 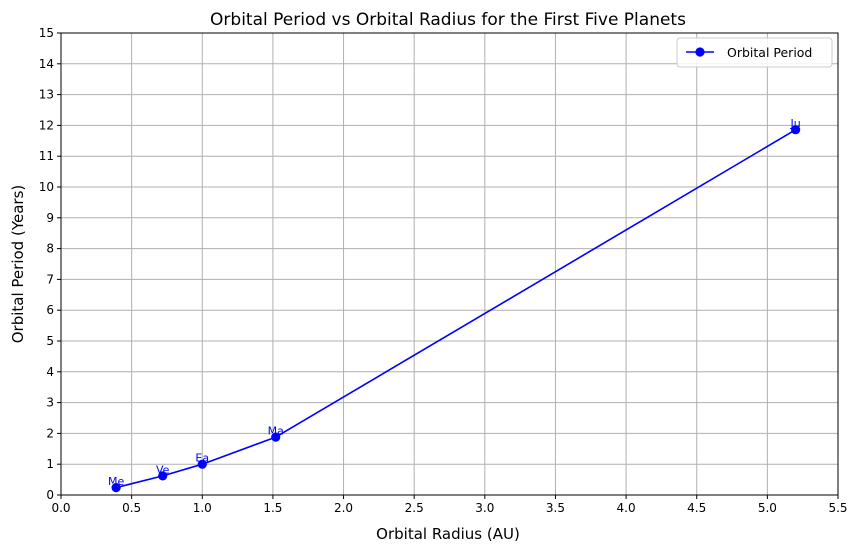 I want to click on y-tick-label: 7, so click(x=50, y=279).